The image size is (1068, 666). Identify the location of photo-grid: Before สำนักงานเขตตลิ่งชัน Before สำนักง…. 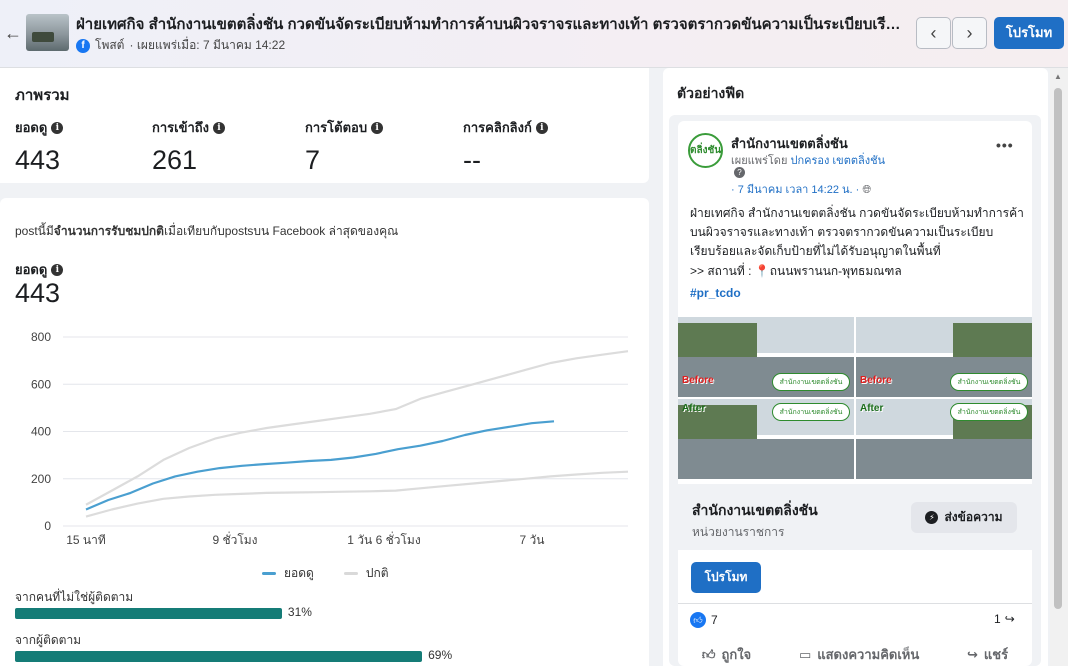
(855, 398).